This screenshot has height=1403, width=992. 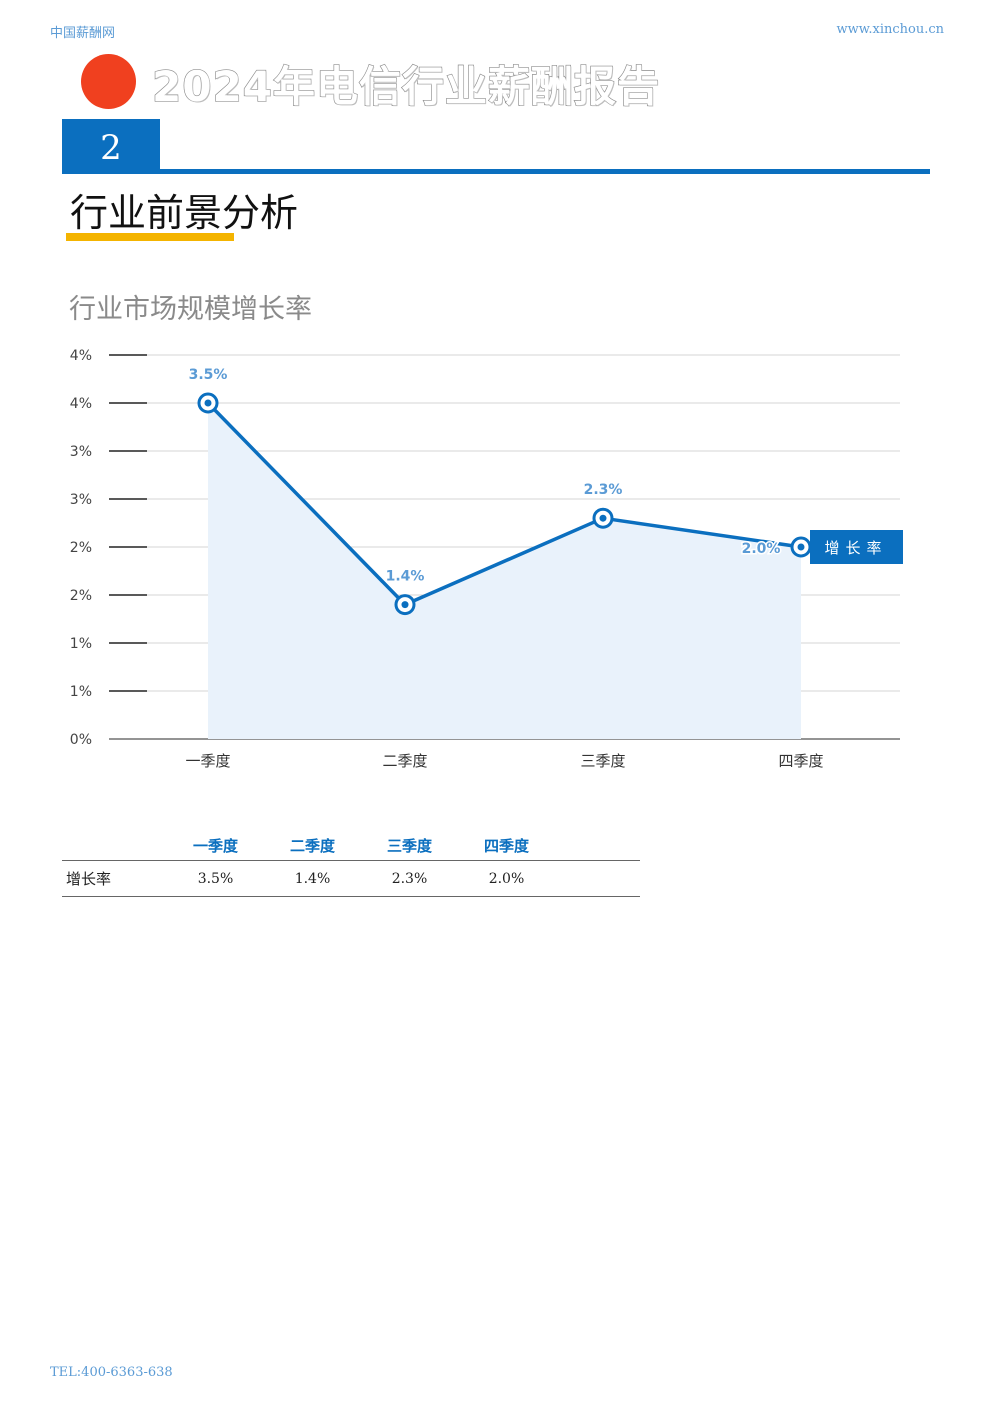 What do you see at coordinates (83, 33) in the screenshot?
I see `site-name: 中国薪酬网` at bounding box center [83, 33].